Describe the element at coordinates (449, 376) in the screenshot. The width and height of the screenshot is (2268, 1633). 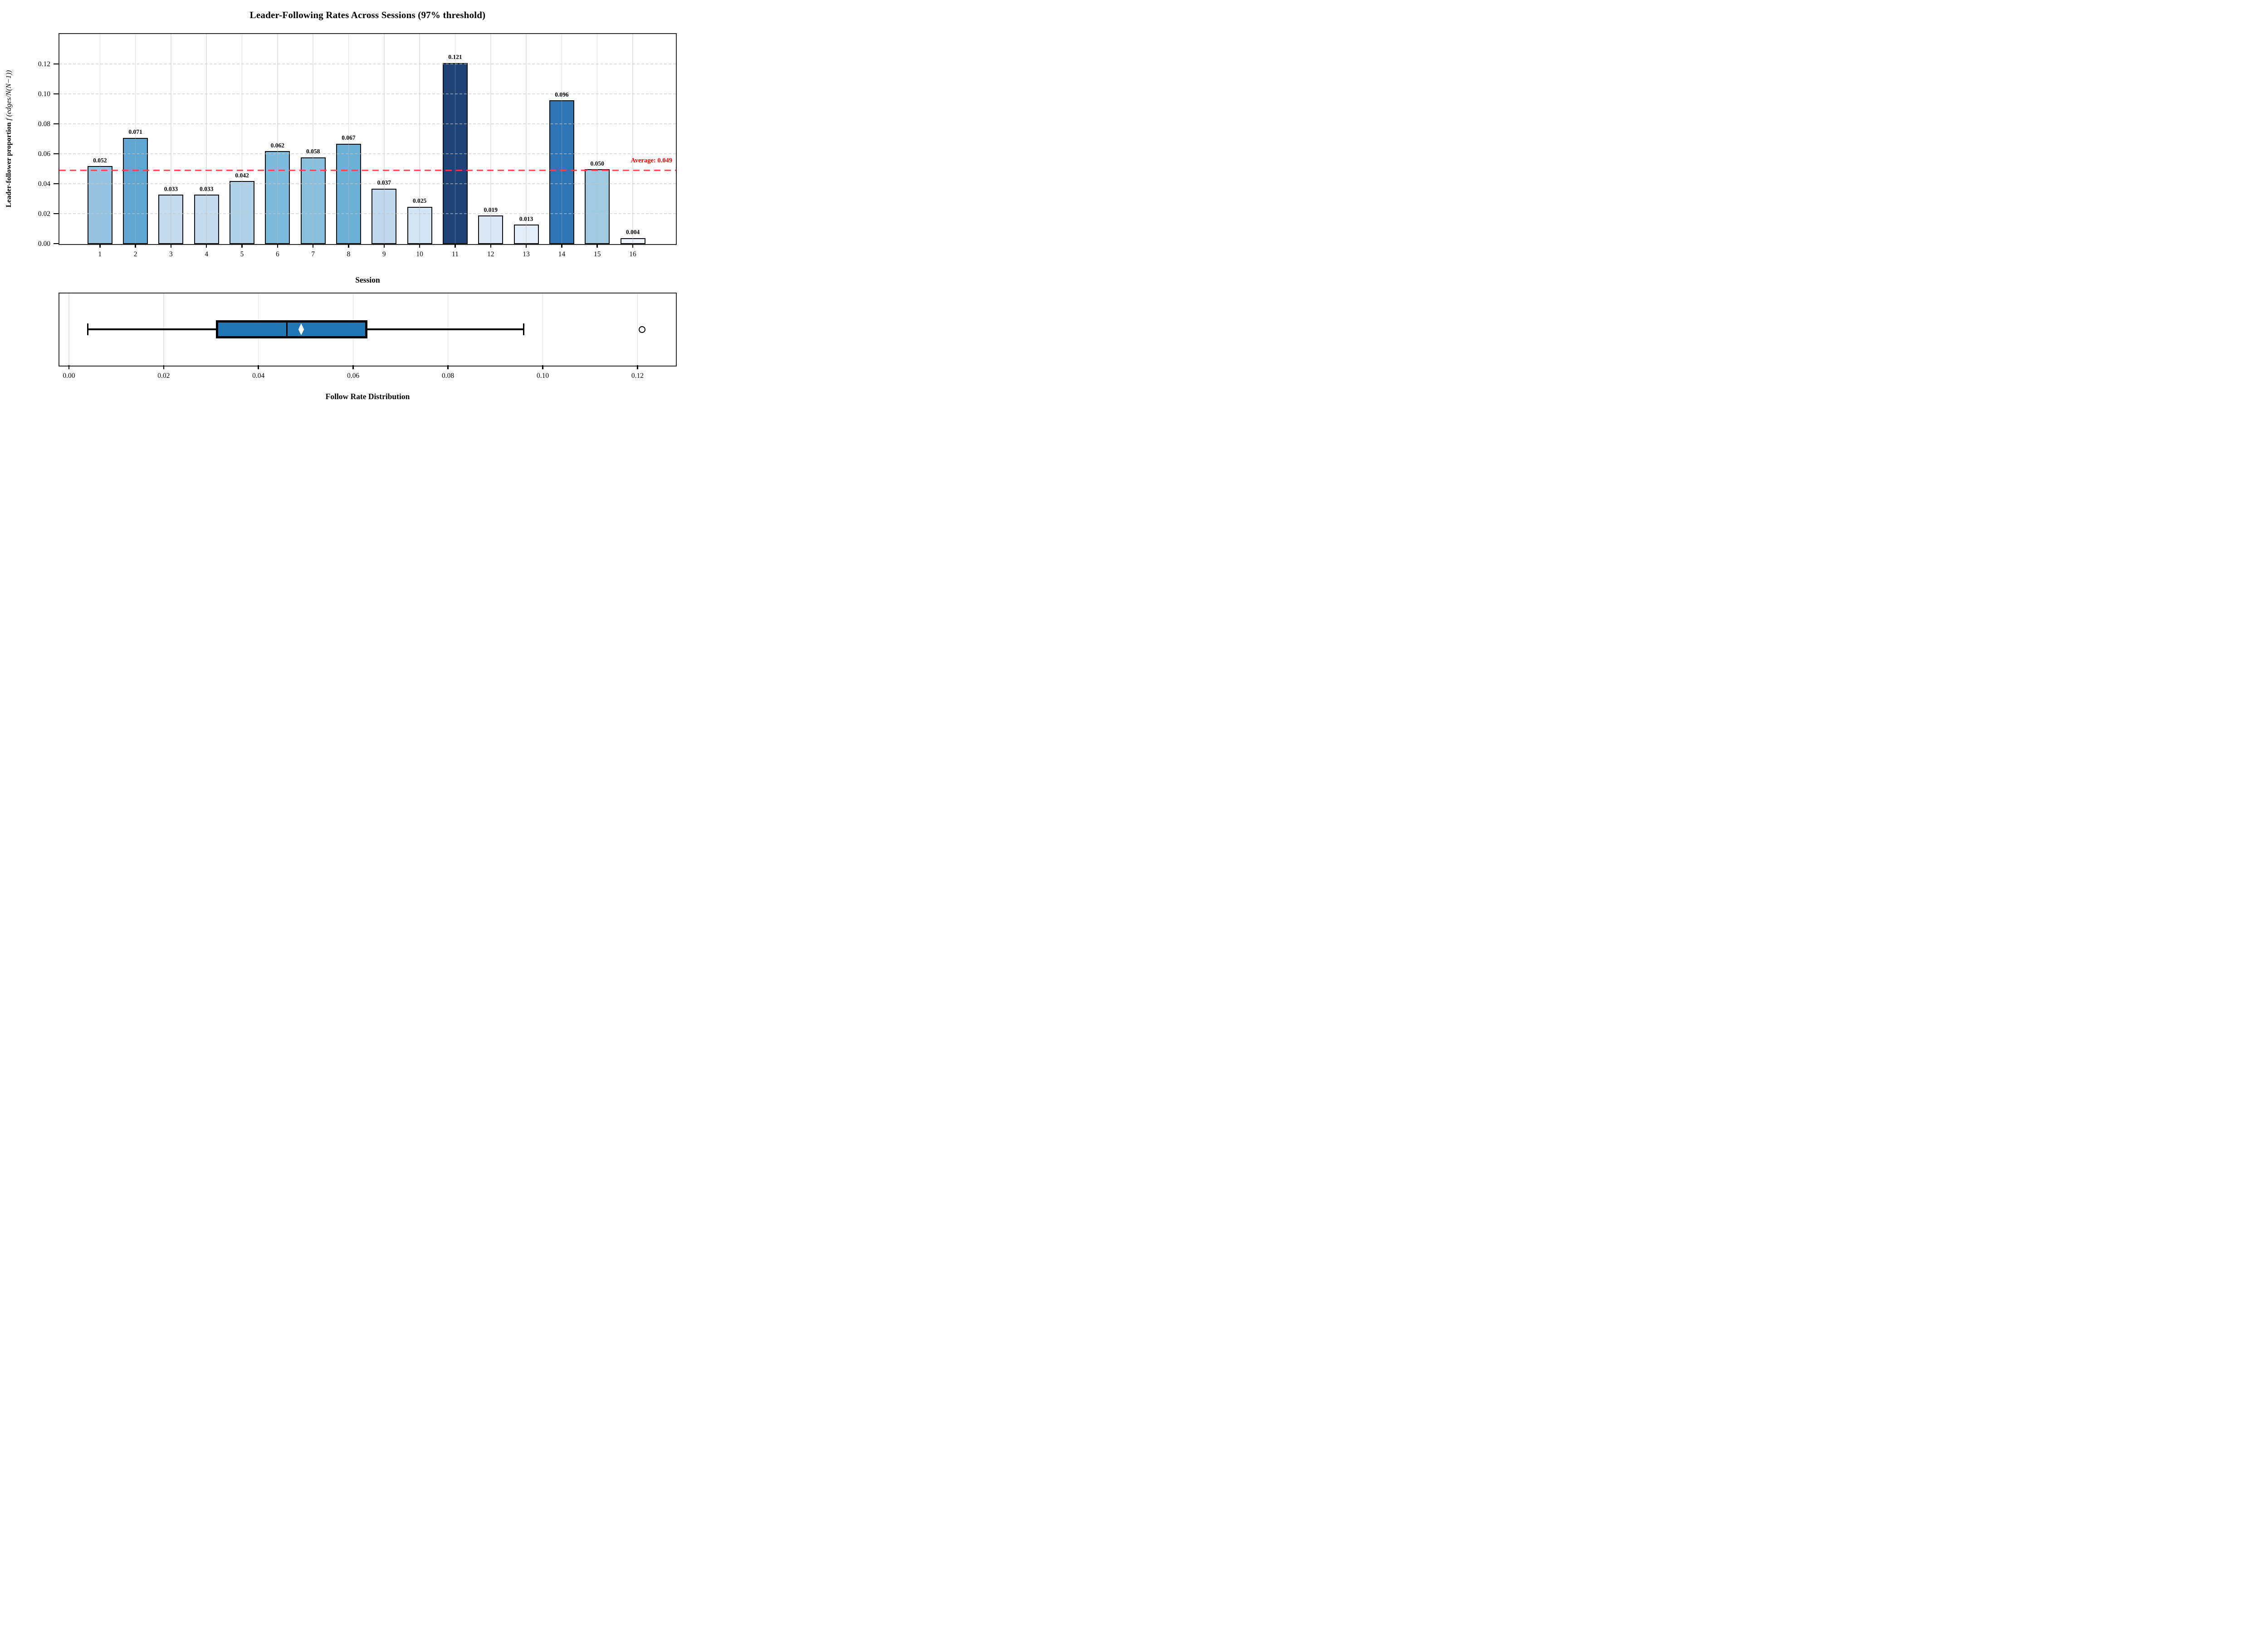
I see `x-tick-label: 0.08` at that location.